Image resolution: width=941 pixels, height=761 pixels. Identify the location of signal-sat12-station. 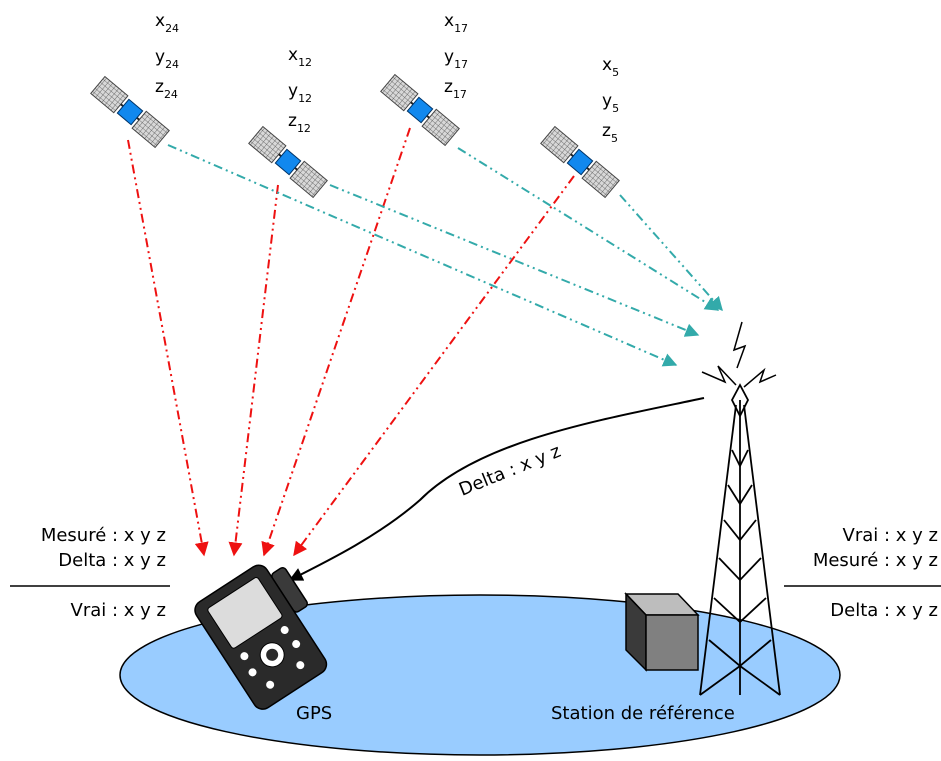
(514, 260).